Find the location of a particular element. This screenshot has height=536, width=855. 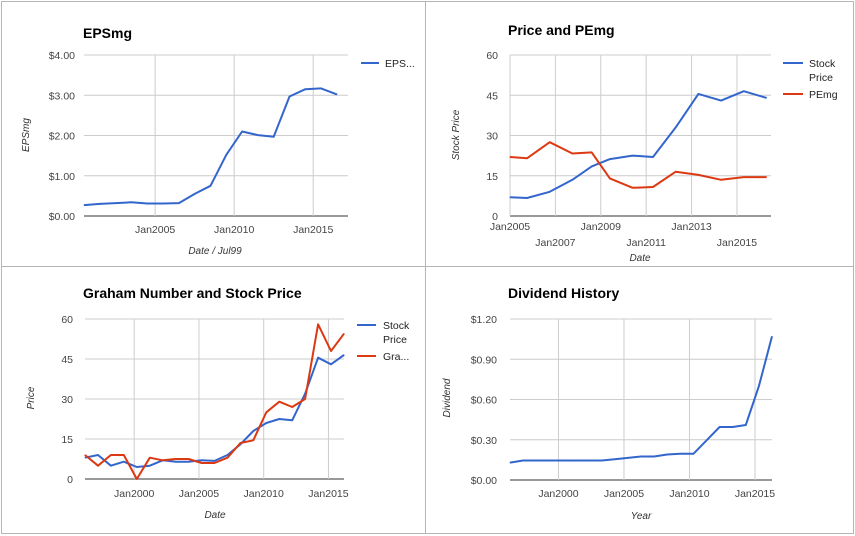

x-tick-label: Jan2000 is located at coordinates (134, 494).